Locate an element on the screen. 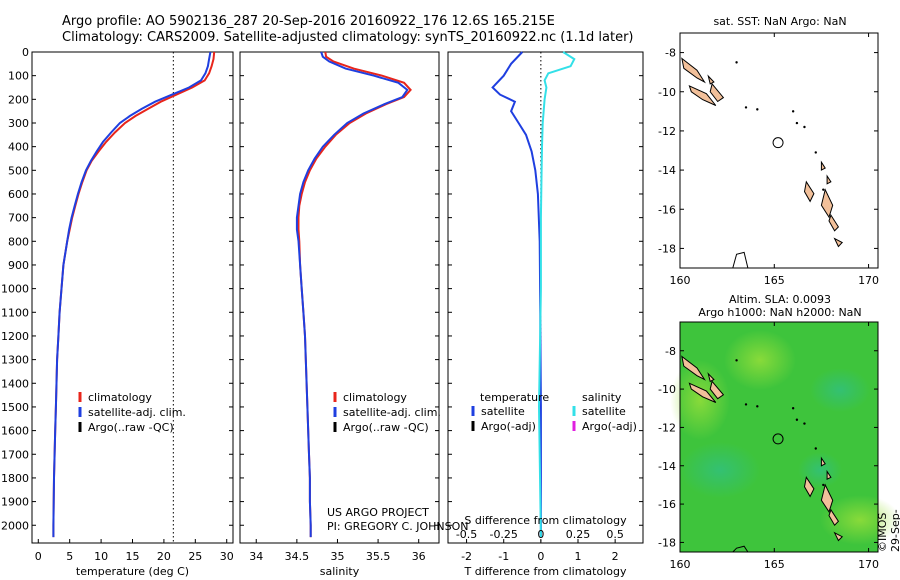  x-tick-label-salinity: -0.25 is located at coordinates (503, 534).